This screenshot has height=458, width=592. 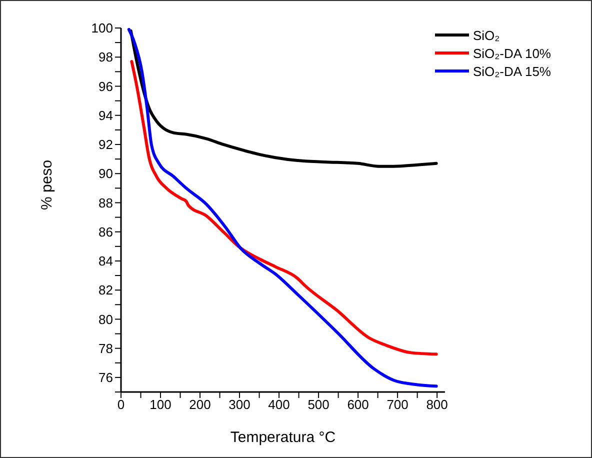 What do you see at coordinates (279, 404) in the screenshot?
I see `x-tick-label: 400` at bounding box center [279, 404].